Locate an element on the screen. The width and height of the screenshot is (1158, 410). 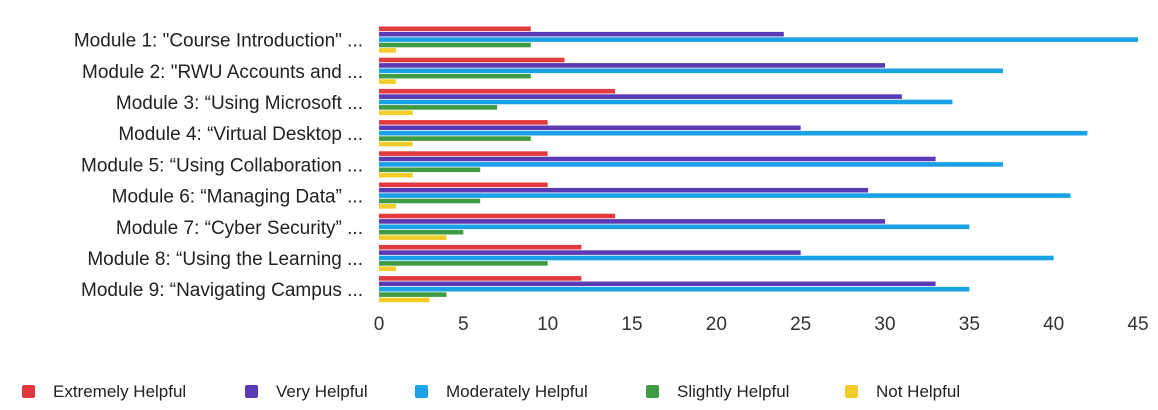
legend-item-not-helpful: Not Helpful is located at coordinates (902, 391).